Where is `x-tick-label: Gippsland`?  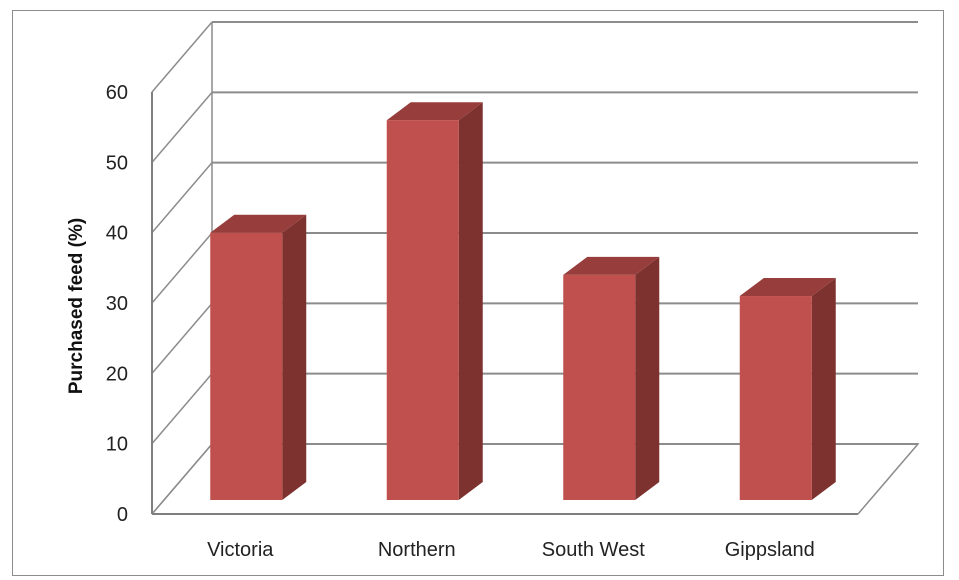
x-tick-label: Gippsland is located at coordinates (770, 550).